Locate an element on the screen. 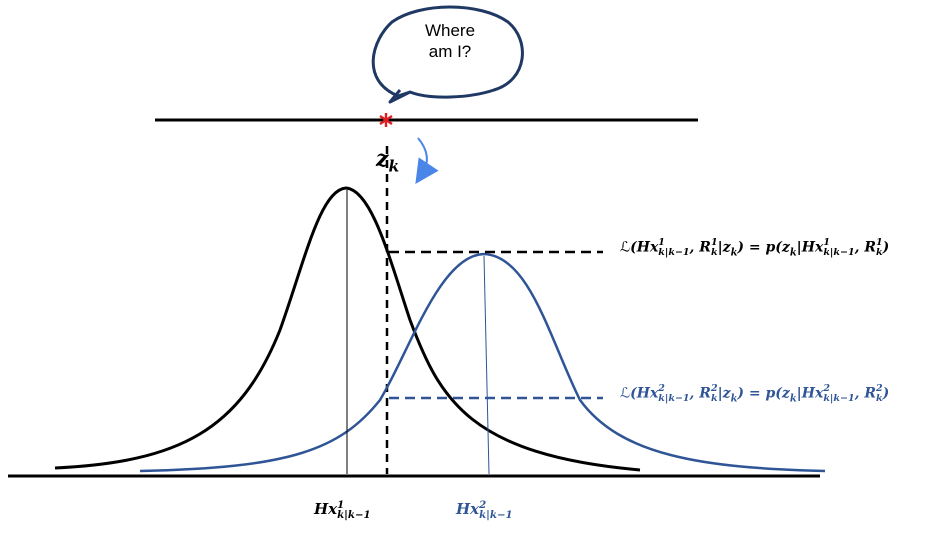 The height and width of the screenshot is (536, 936). mean-label-1: Hx 1 k|k−1 is located at coordinates (342, 510).